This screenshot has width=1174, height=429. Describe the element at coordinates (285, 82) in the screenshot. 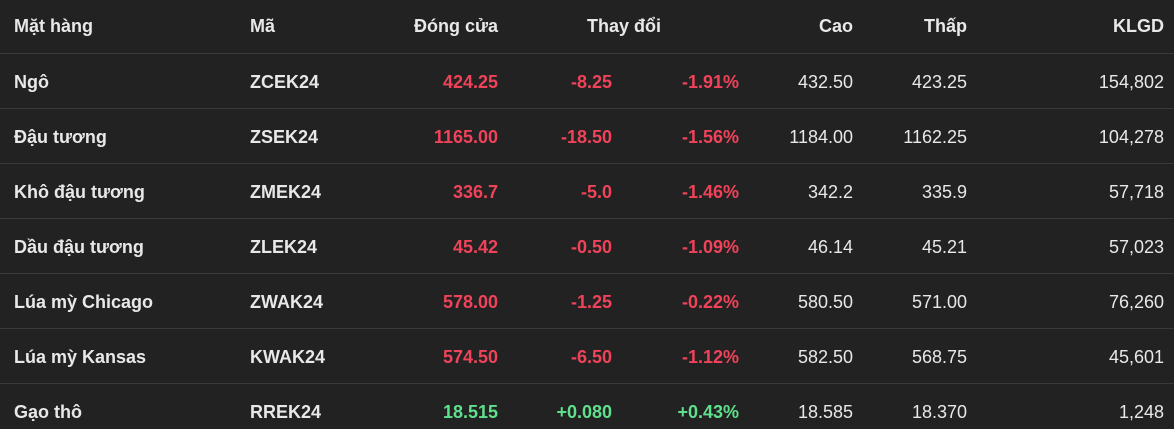

I see `symbol: ZCEK24` at that location.